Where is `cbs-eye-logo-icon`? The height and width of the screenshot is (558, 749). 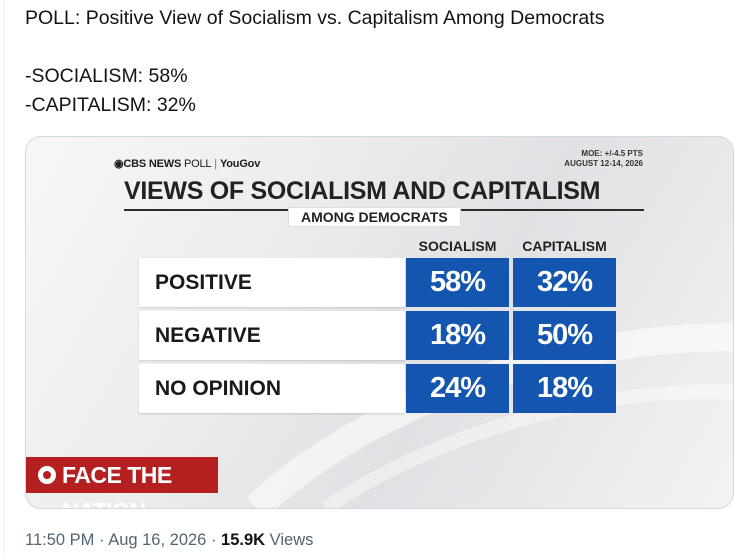 cbs-eye-logo-icon is located at coordinates (47, 475).